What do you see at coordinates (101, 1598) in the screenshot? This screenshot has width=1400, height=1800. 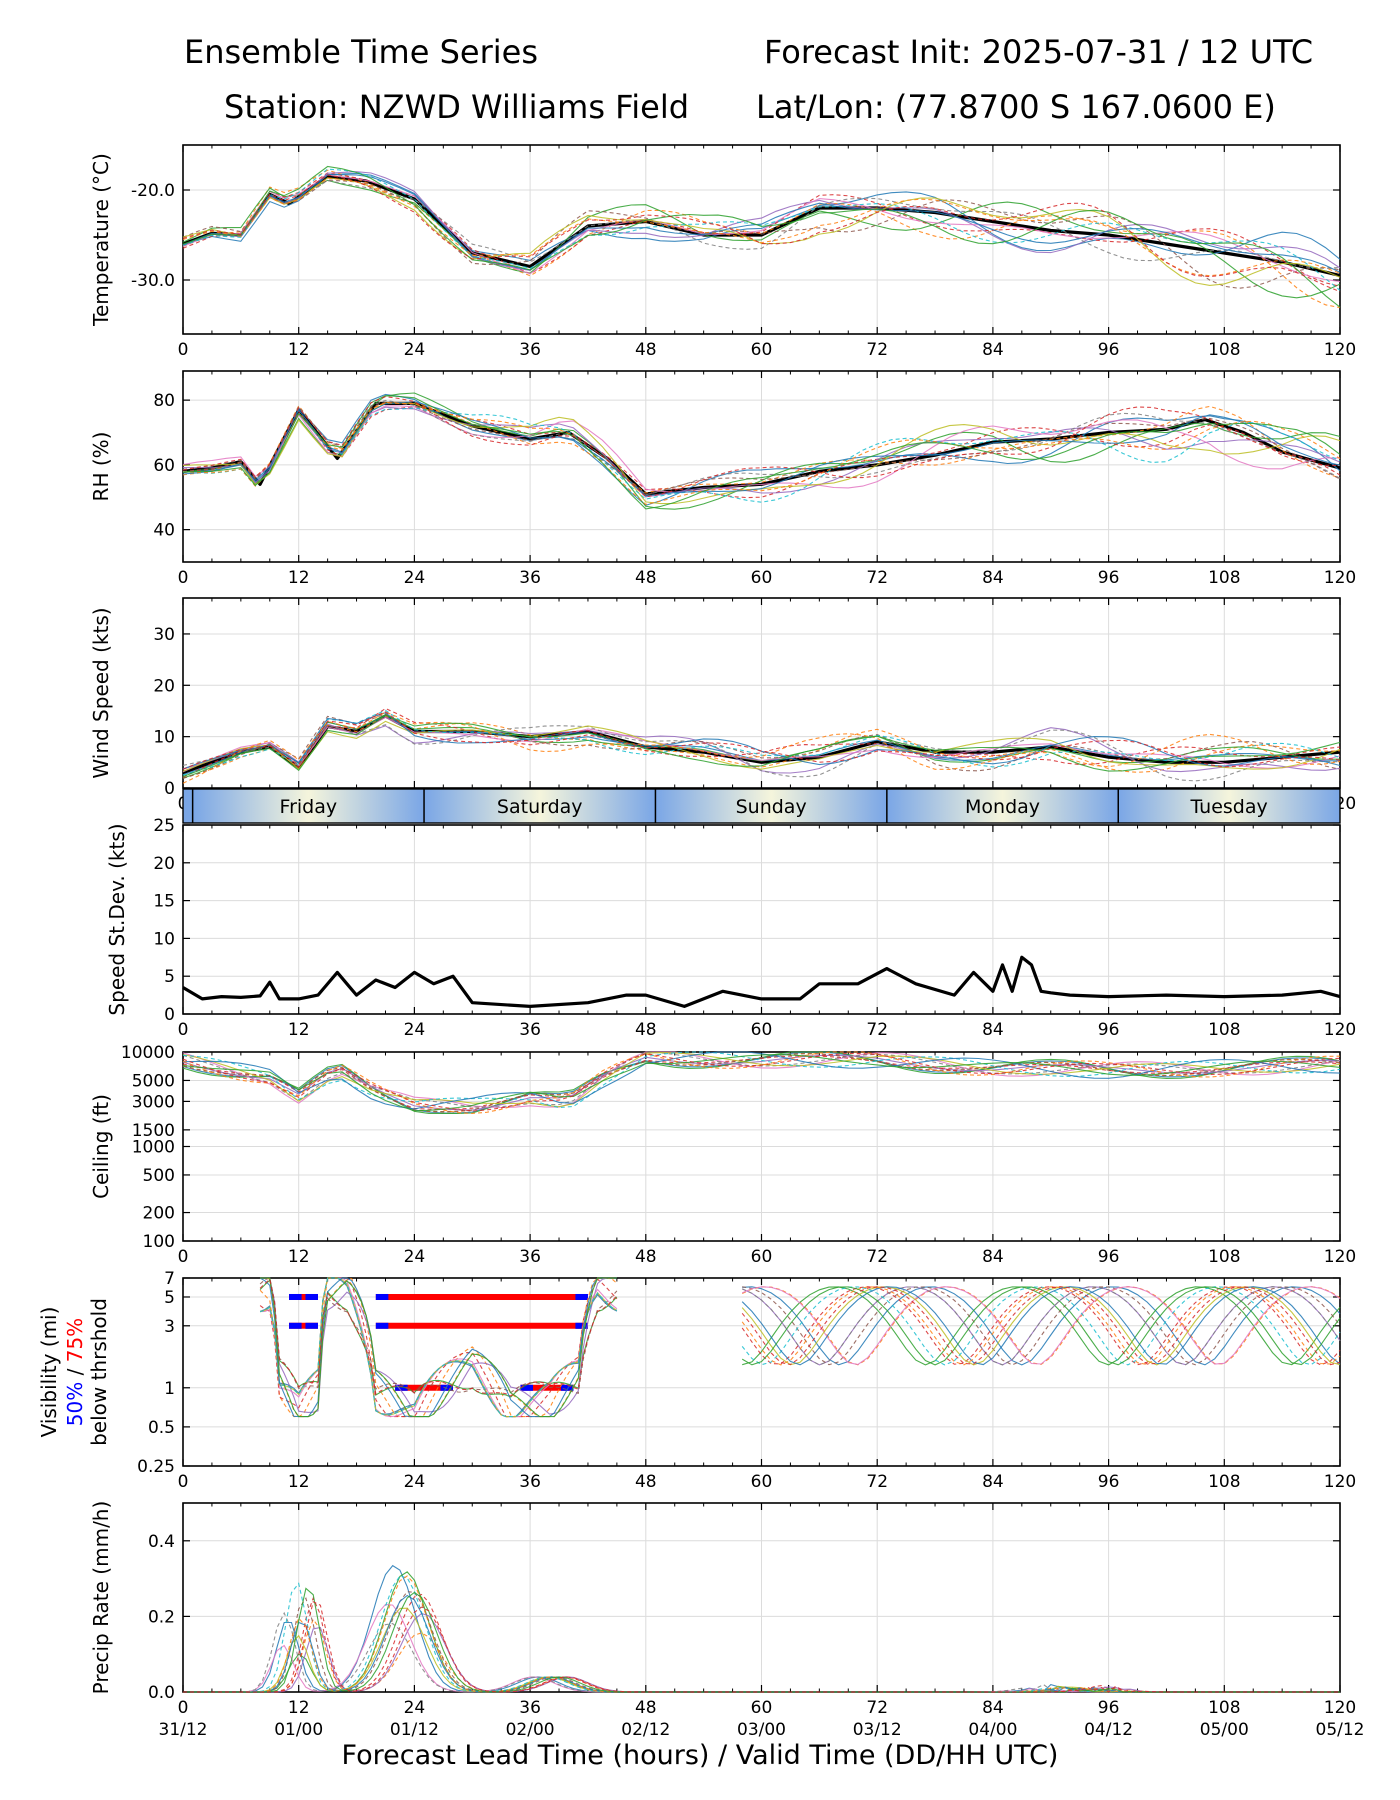 I see `y-axis-label: Precip Rate (mm/h)` at bounding box center [101, 1598].